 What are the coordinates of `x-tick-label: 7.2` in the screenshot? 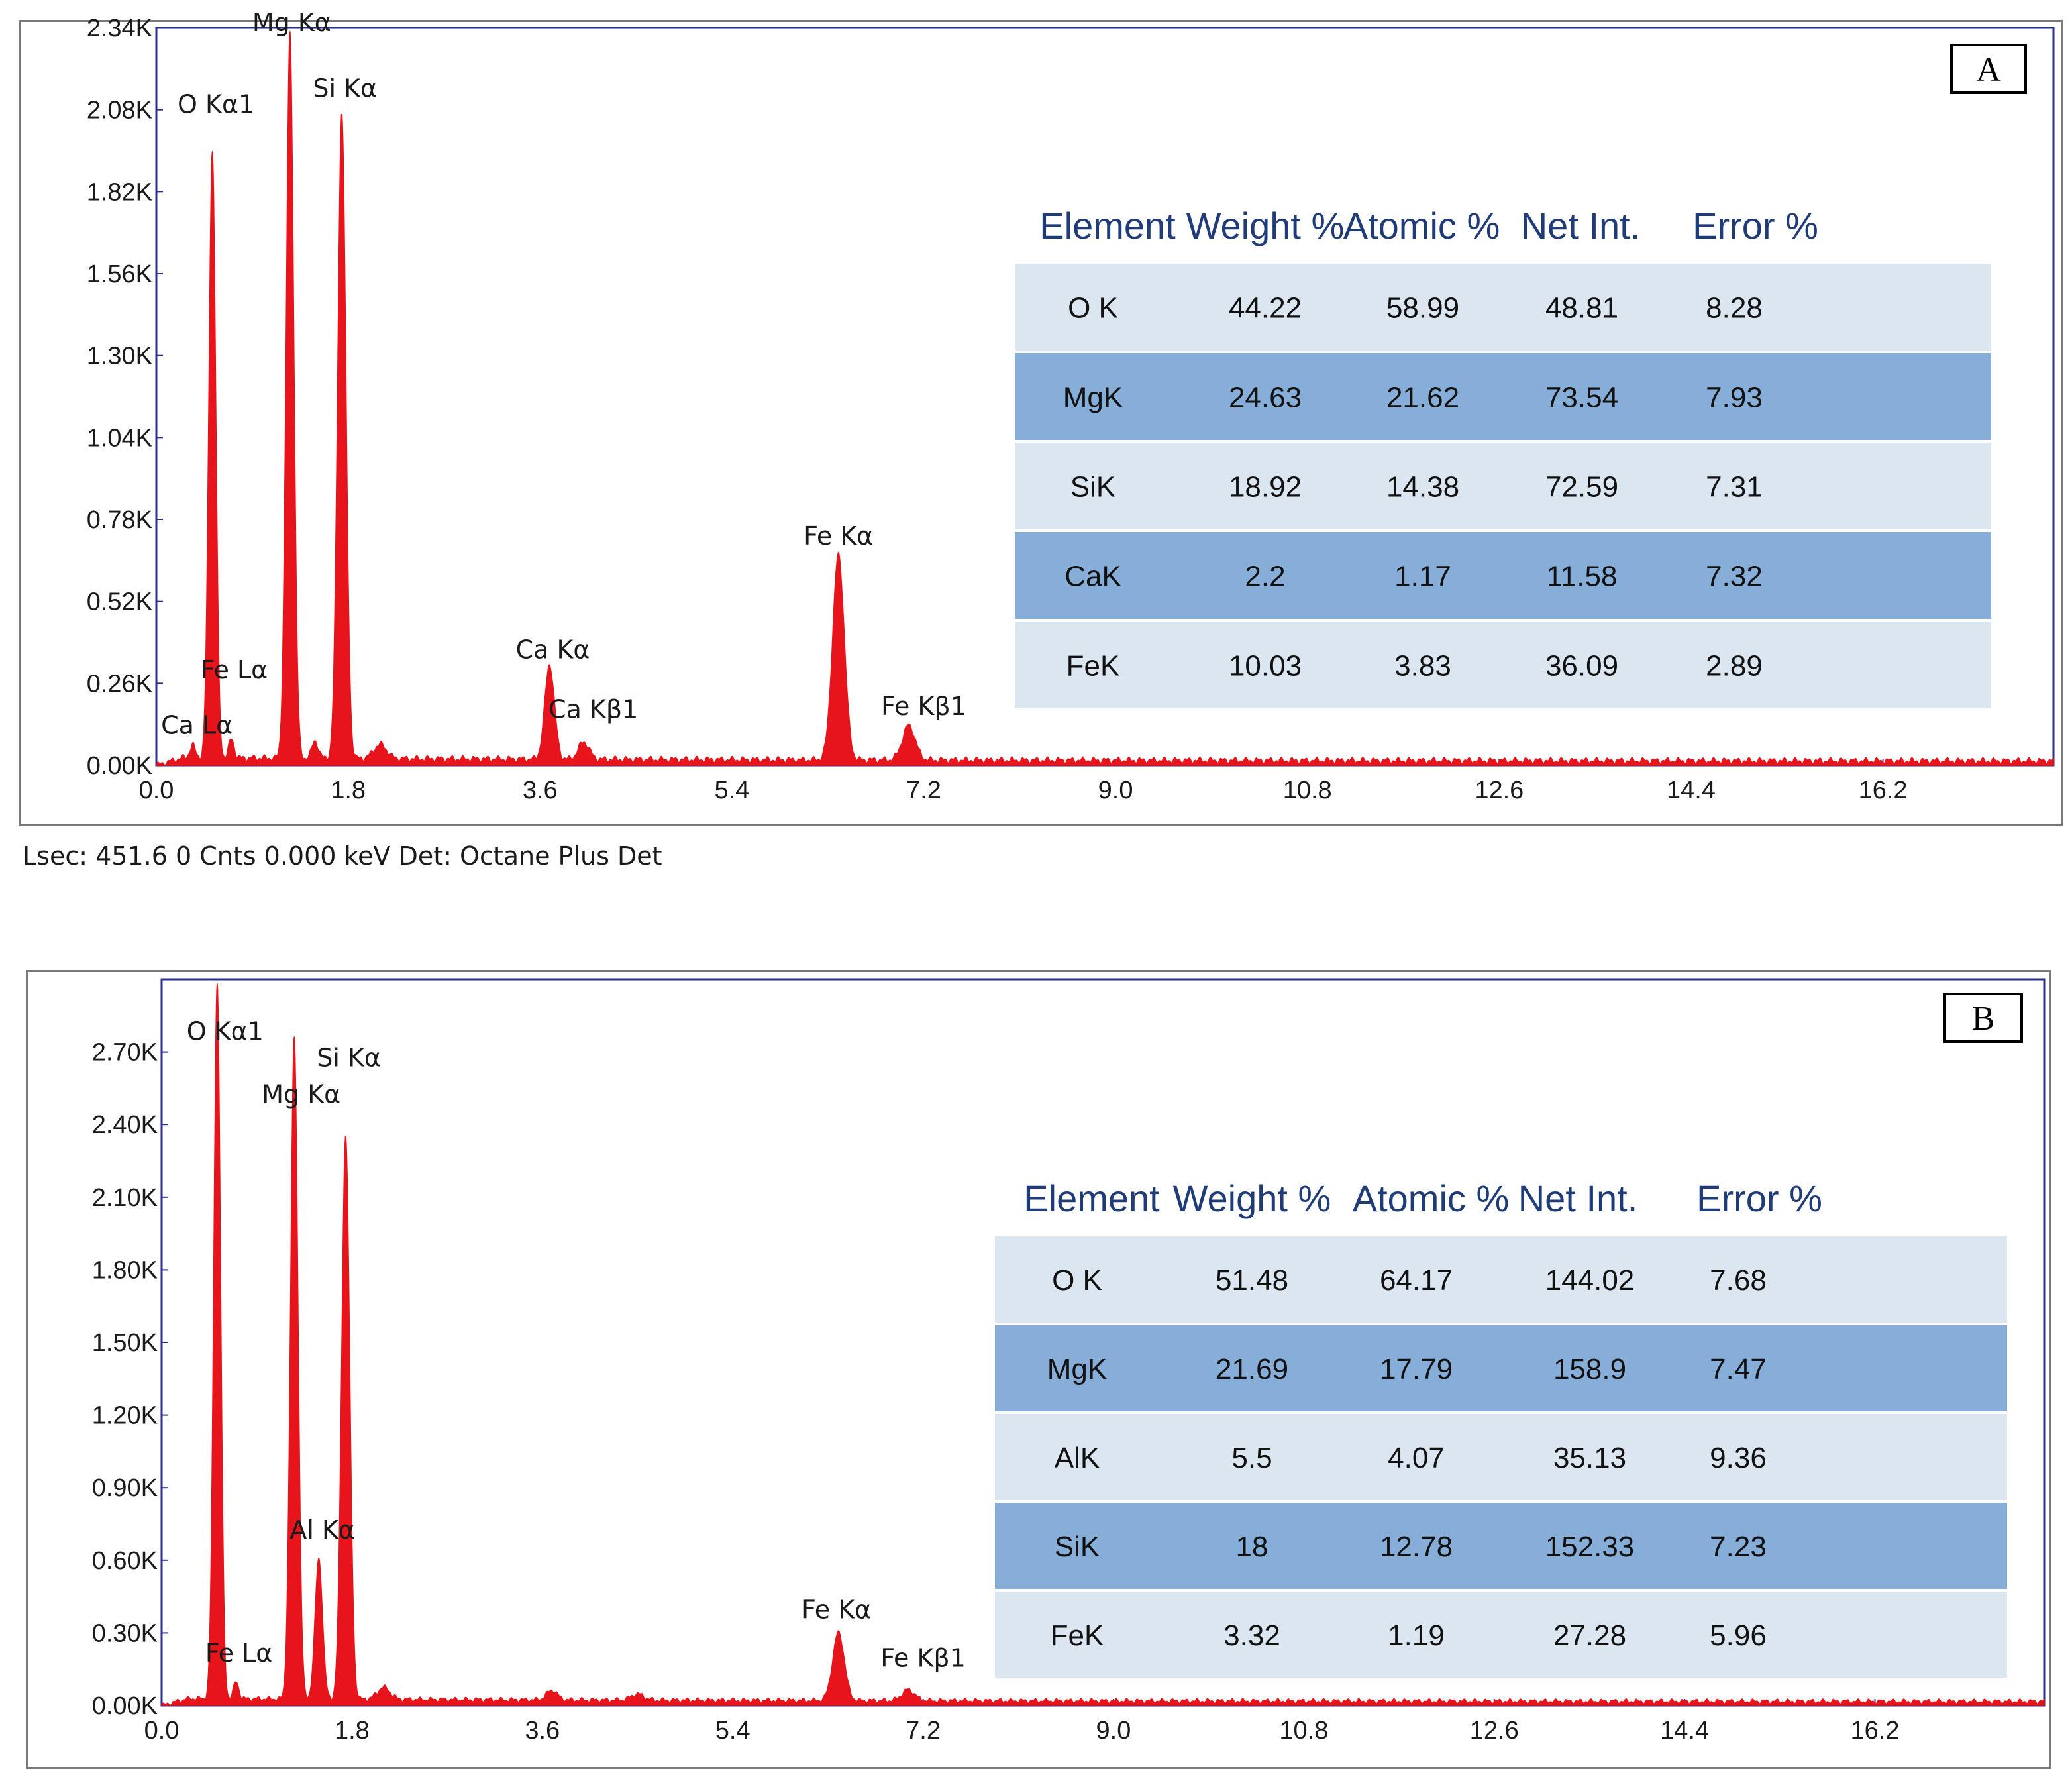 It's located at (923, 790).